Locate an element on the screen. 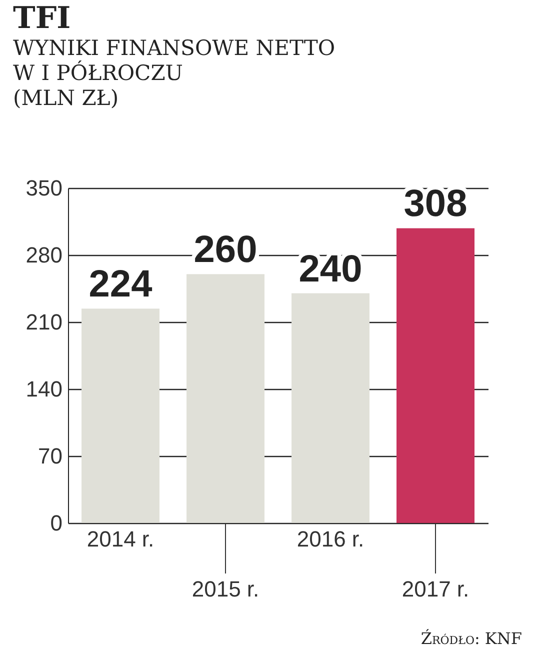 The image size is (536, 657). y-tick-label: 0 is located at coordinates (56, 523).